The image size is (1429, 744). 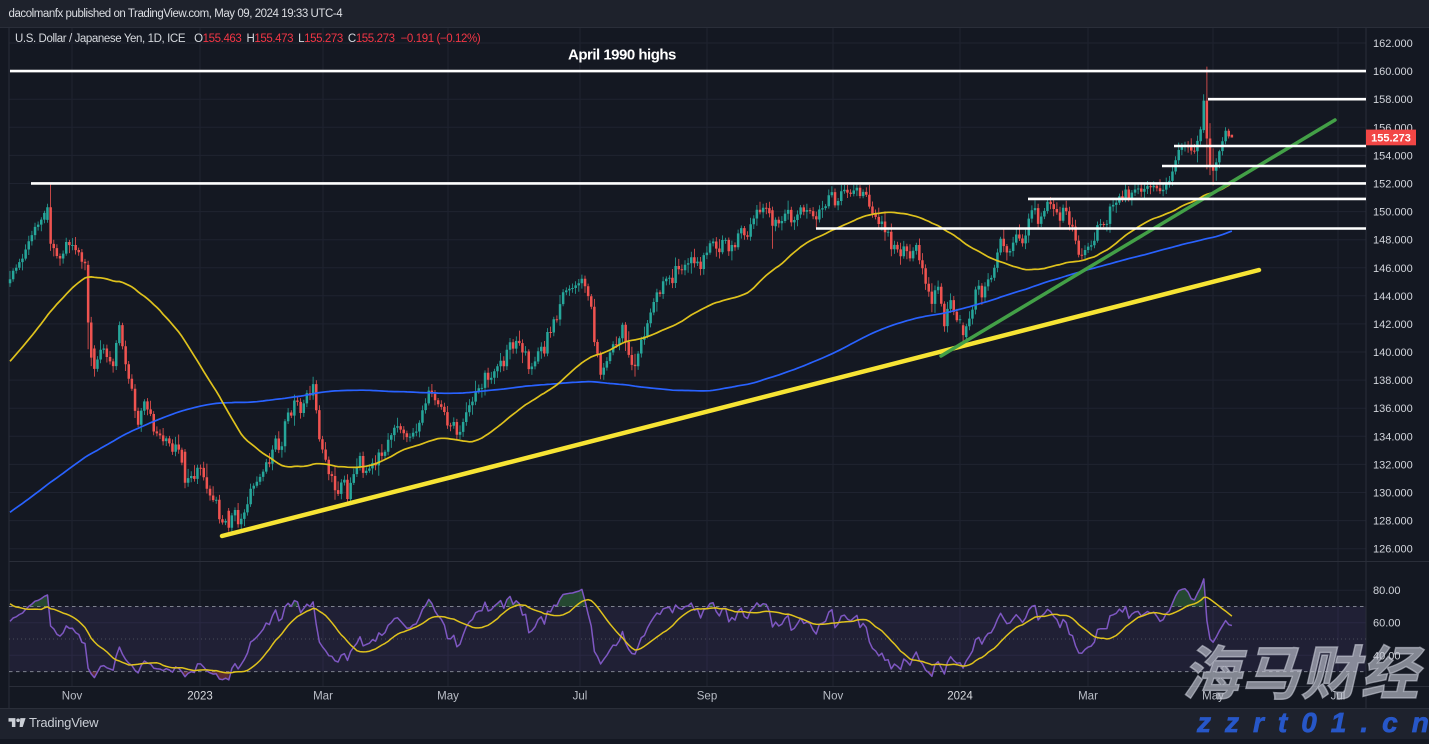 What do you see at coordinates (1391, 138) in the screenshot?
I see `svg-text: 155.273` at bounding box center [1391, 138].